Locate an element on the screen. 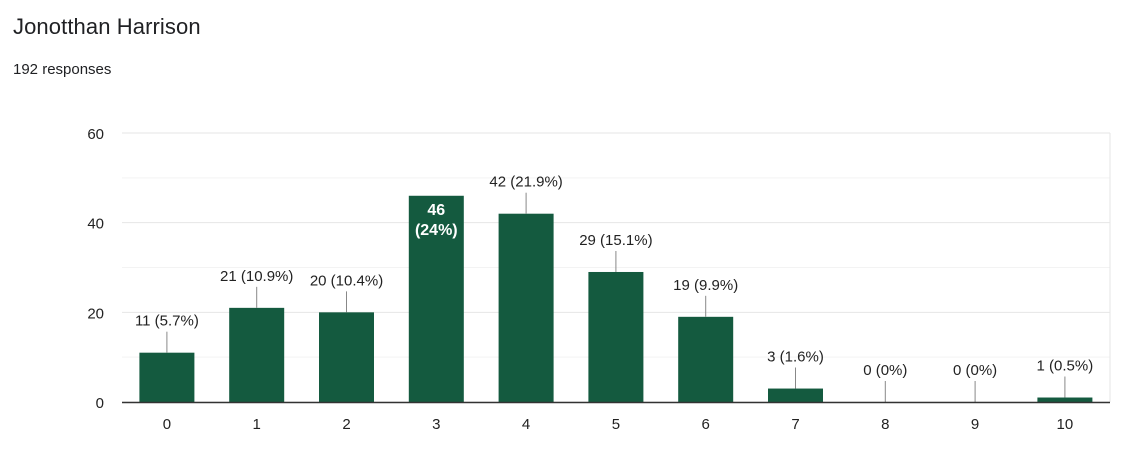 The width and height of the screenshot is (1122, 463). data-label: 11 (5.7%) is located at coordinates (167, 321).